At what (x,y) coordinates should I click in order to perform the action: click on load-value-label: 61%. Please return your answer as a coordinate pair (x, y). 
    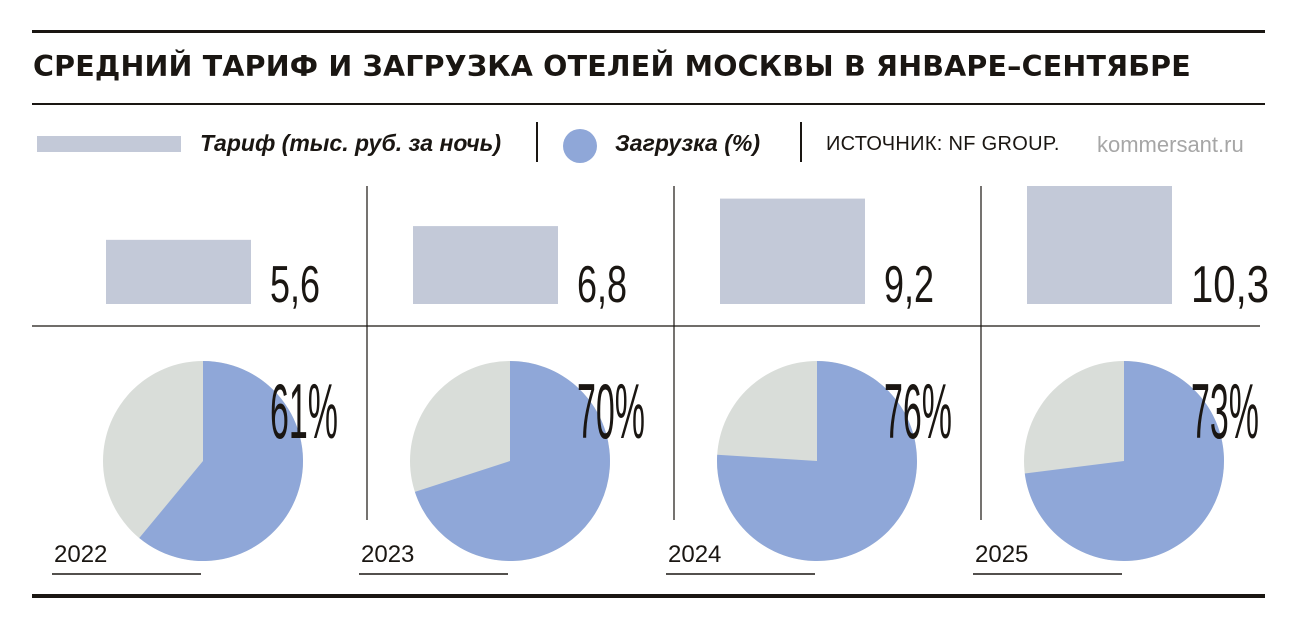
    Looking at the image, I should click on (304, 411).